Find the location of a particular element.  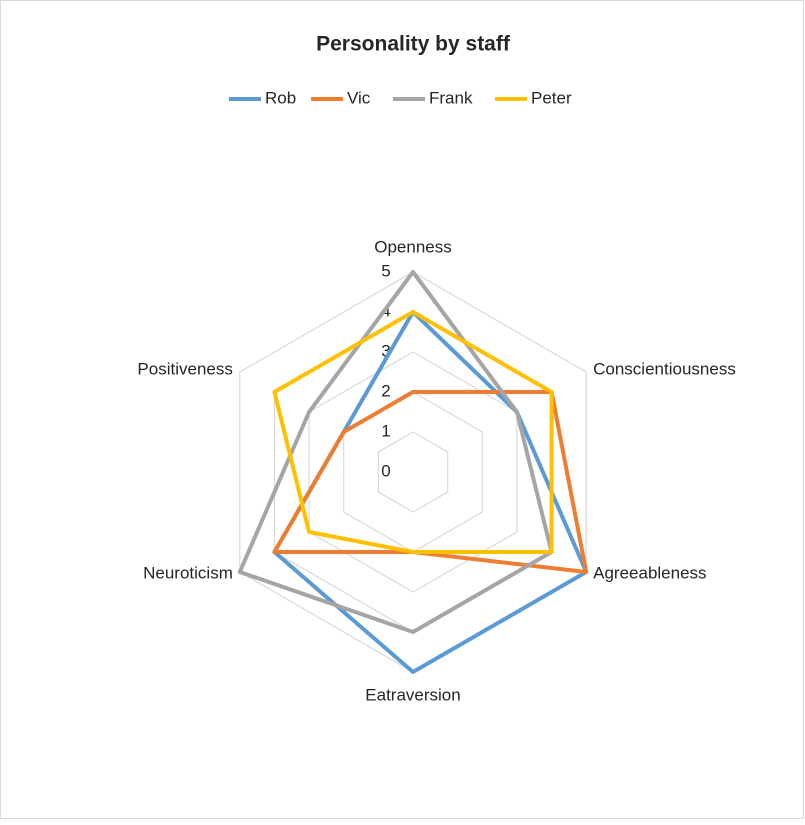

r-tick-label: 3 is located at coordinates (385, 350).